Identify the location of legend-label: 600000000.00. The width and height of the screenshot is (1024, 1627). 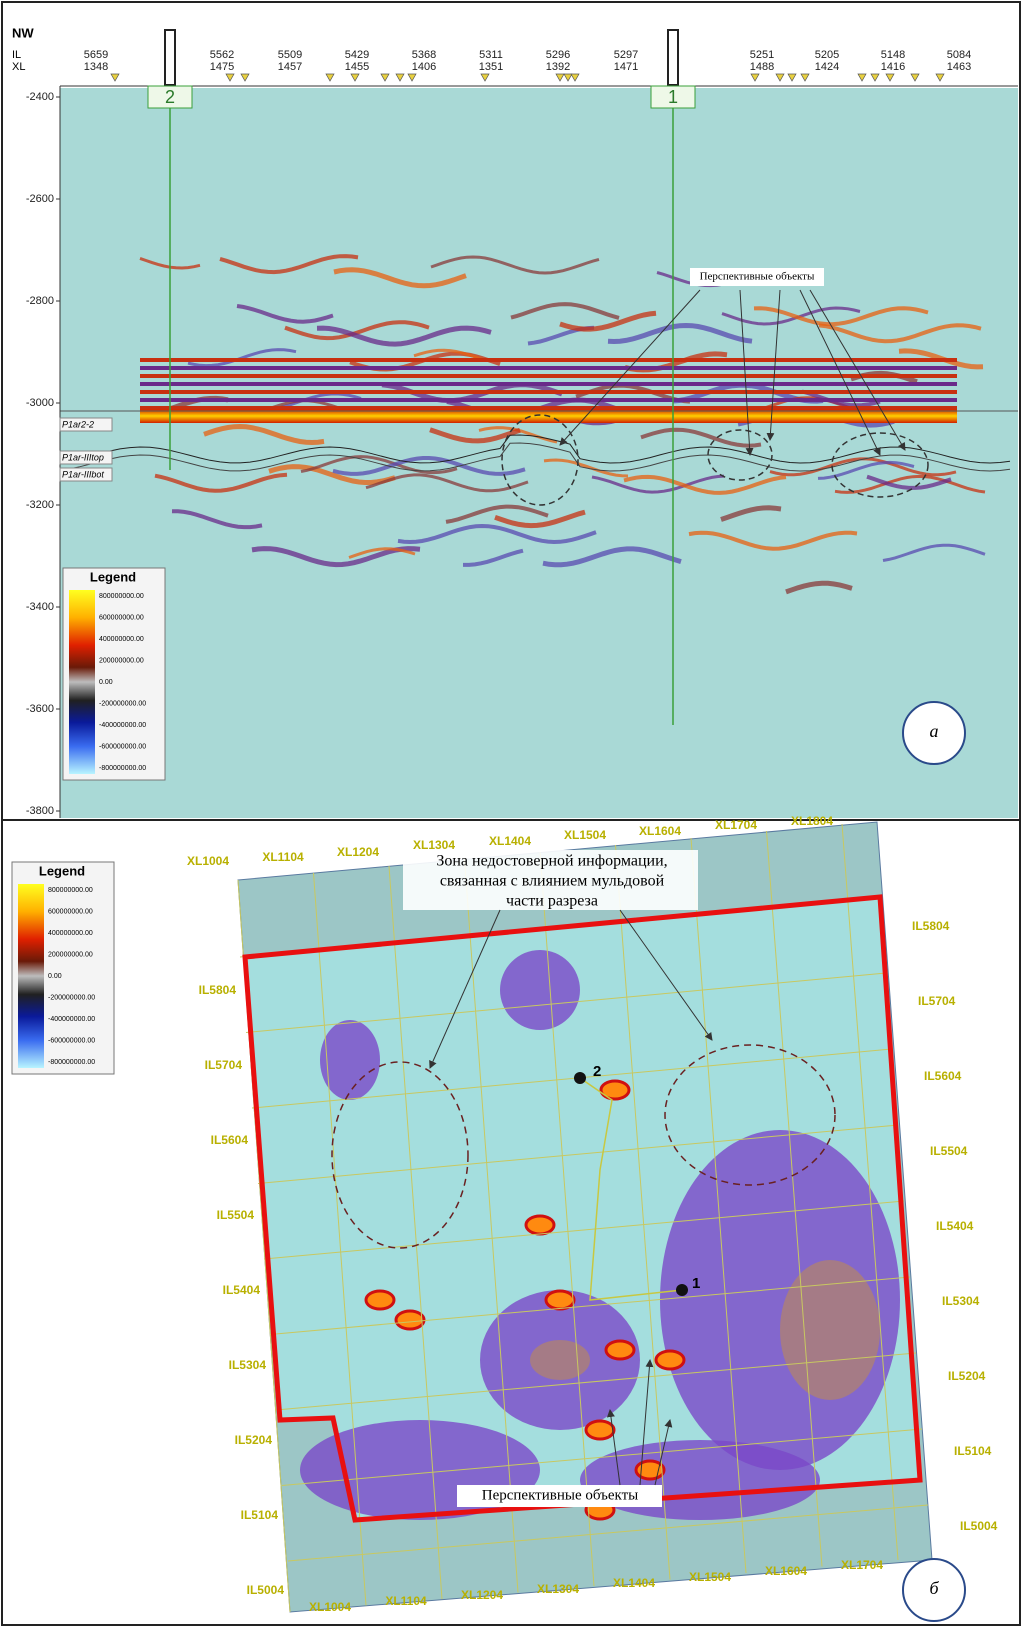
(121, 617).